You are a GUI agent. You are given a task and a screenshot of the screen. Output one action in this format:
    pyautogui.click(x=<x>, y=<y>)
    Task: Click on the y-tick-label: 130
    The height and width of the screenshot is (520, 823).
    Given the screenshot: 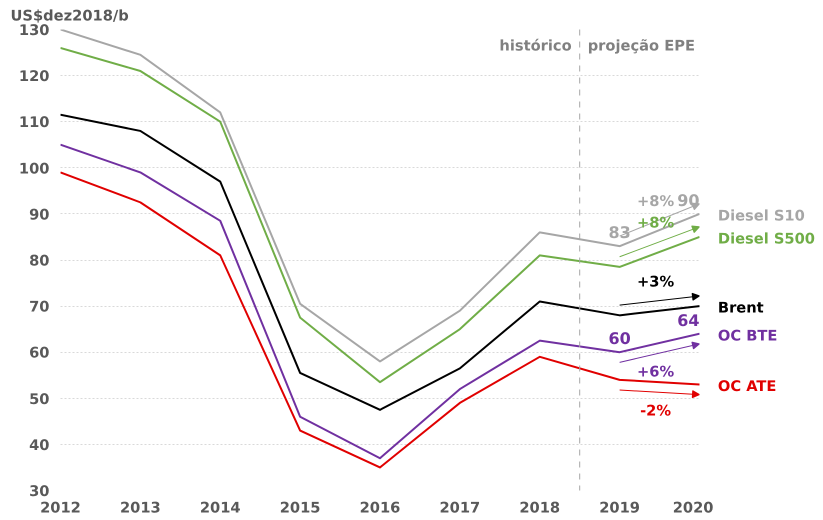 What is the action you would take?
    pyautogui.click(x=34, y=30)
    